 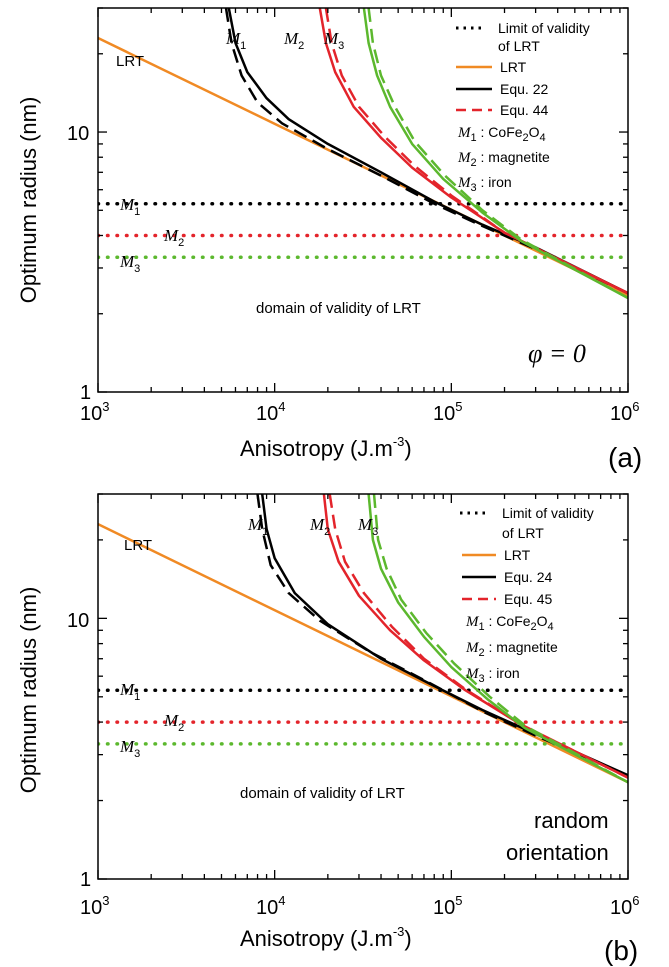 I want to click on panel-a-series-equ-44-m2, so click(x=476, y=151).